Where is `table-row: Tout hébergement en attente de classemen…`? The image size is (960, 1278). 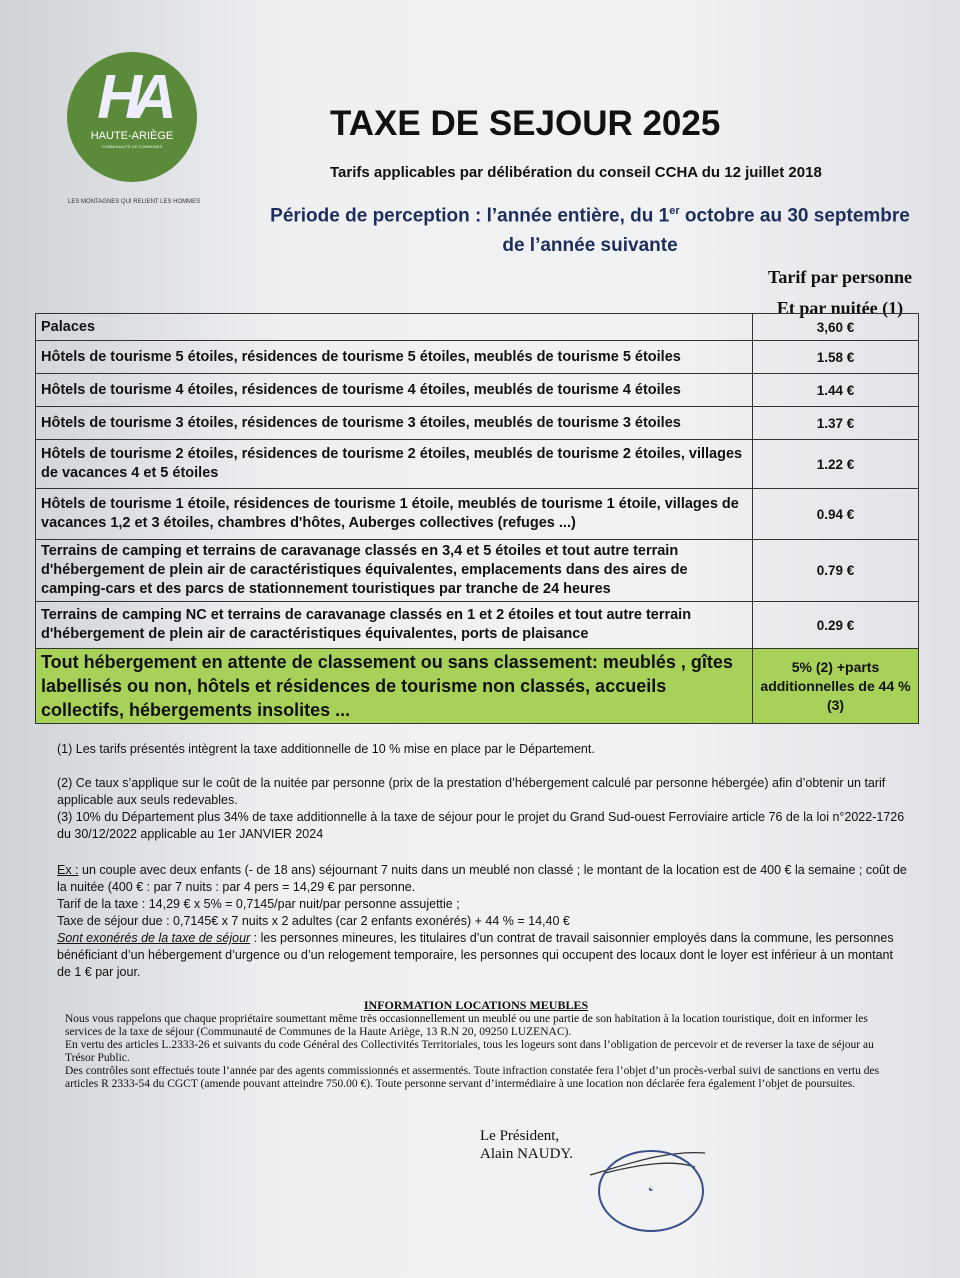
table-row: Tout hébergement en attente de classemen… is located at coordinates (477, 686).